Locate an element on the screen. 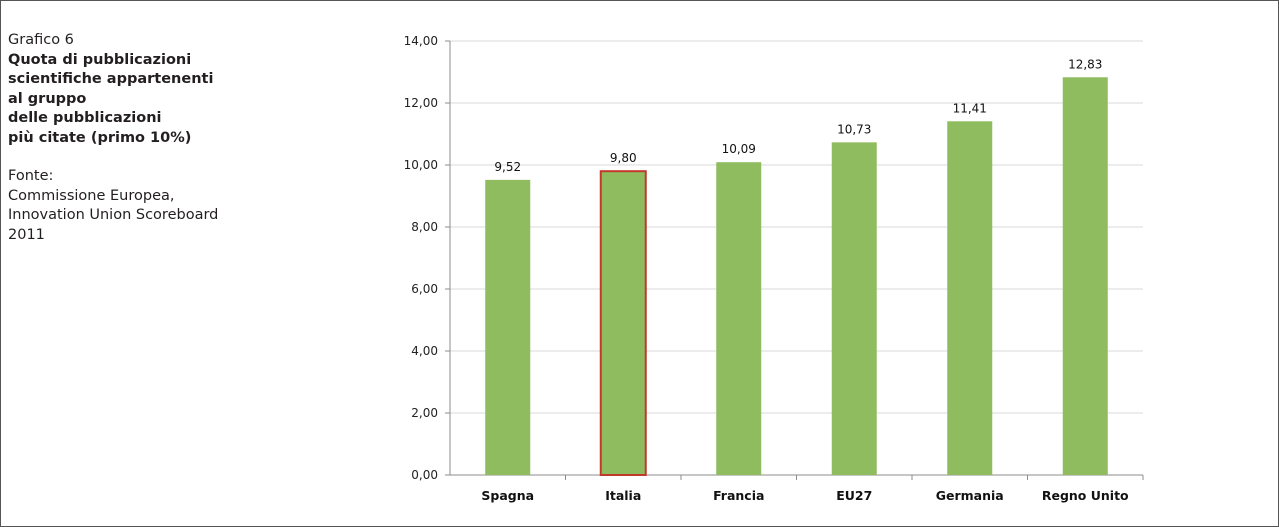  x-tick-label: Spagna is located at coordinates (507, 495).